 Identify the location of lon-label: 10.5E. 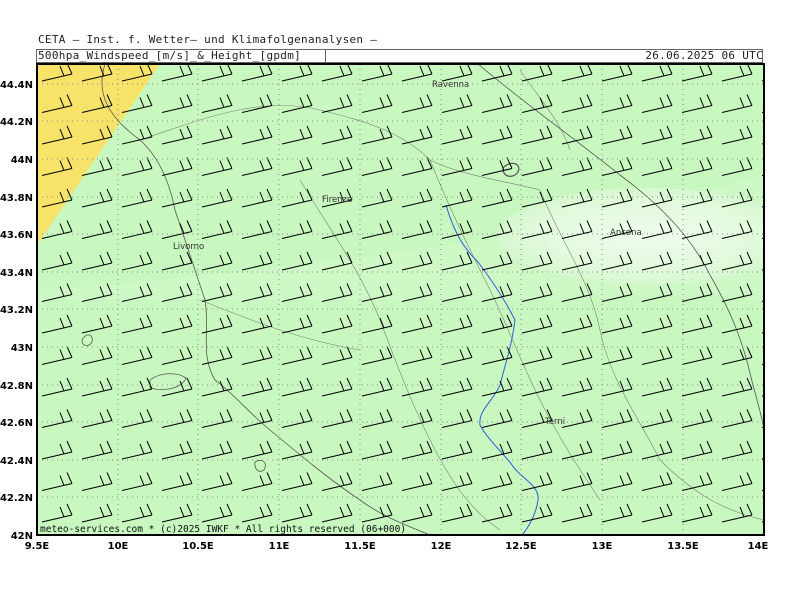
(198, 546).